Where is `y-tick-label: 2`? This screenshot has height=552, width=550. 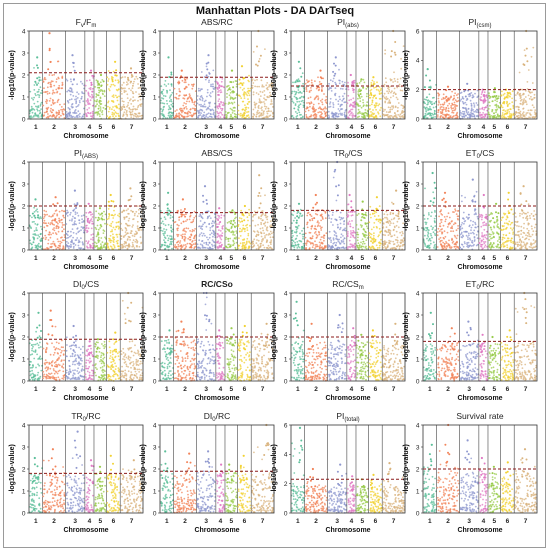
y-tick-label: 2 is located at coordinates (155, 75).